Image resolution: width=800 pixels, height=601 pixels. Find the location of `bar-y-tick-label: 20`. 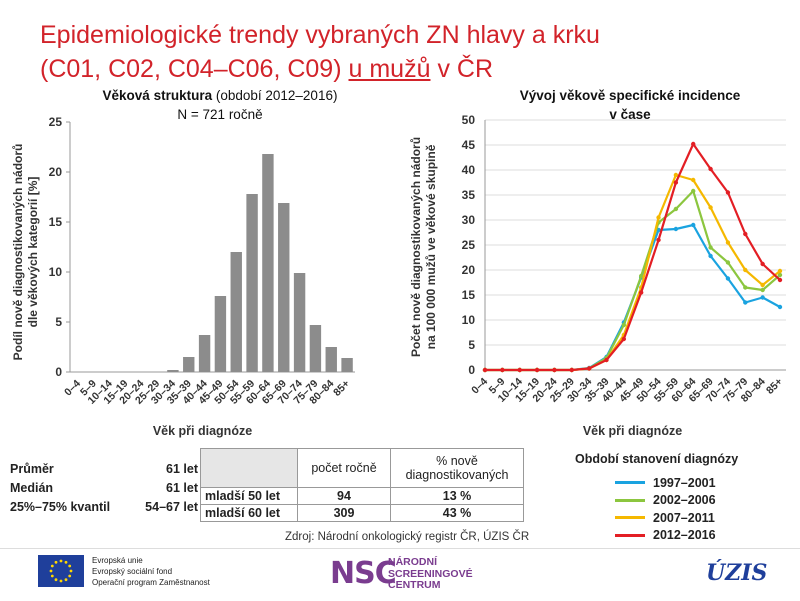

bar-y-tick-label: 20 is located at coordinates (56, 172).